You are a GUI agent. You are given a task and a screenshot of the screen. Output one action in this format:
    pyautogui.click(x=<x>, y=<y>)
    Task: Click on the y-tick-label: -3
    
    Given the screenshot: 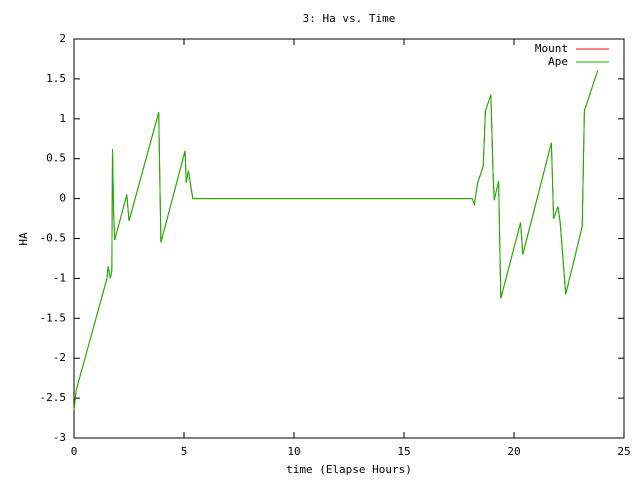 What is the action you would take?
    pyautogui.click(x=59, y=437)
    